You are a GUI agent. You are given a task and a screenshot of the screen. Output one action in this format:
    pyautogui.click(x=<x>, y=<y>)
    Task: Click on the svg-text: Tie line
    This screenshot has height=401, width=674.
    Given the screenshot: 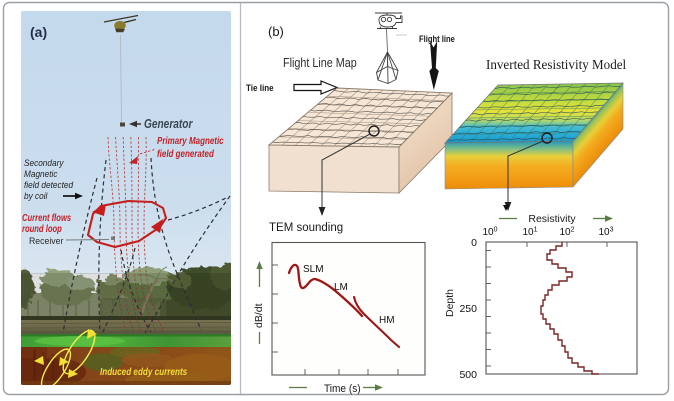 What is the action you would take?
    pyautogui.click(x=260, y=87)
    